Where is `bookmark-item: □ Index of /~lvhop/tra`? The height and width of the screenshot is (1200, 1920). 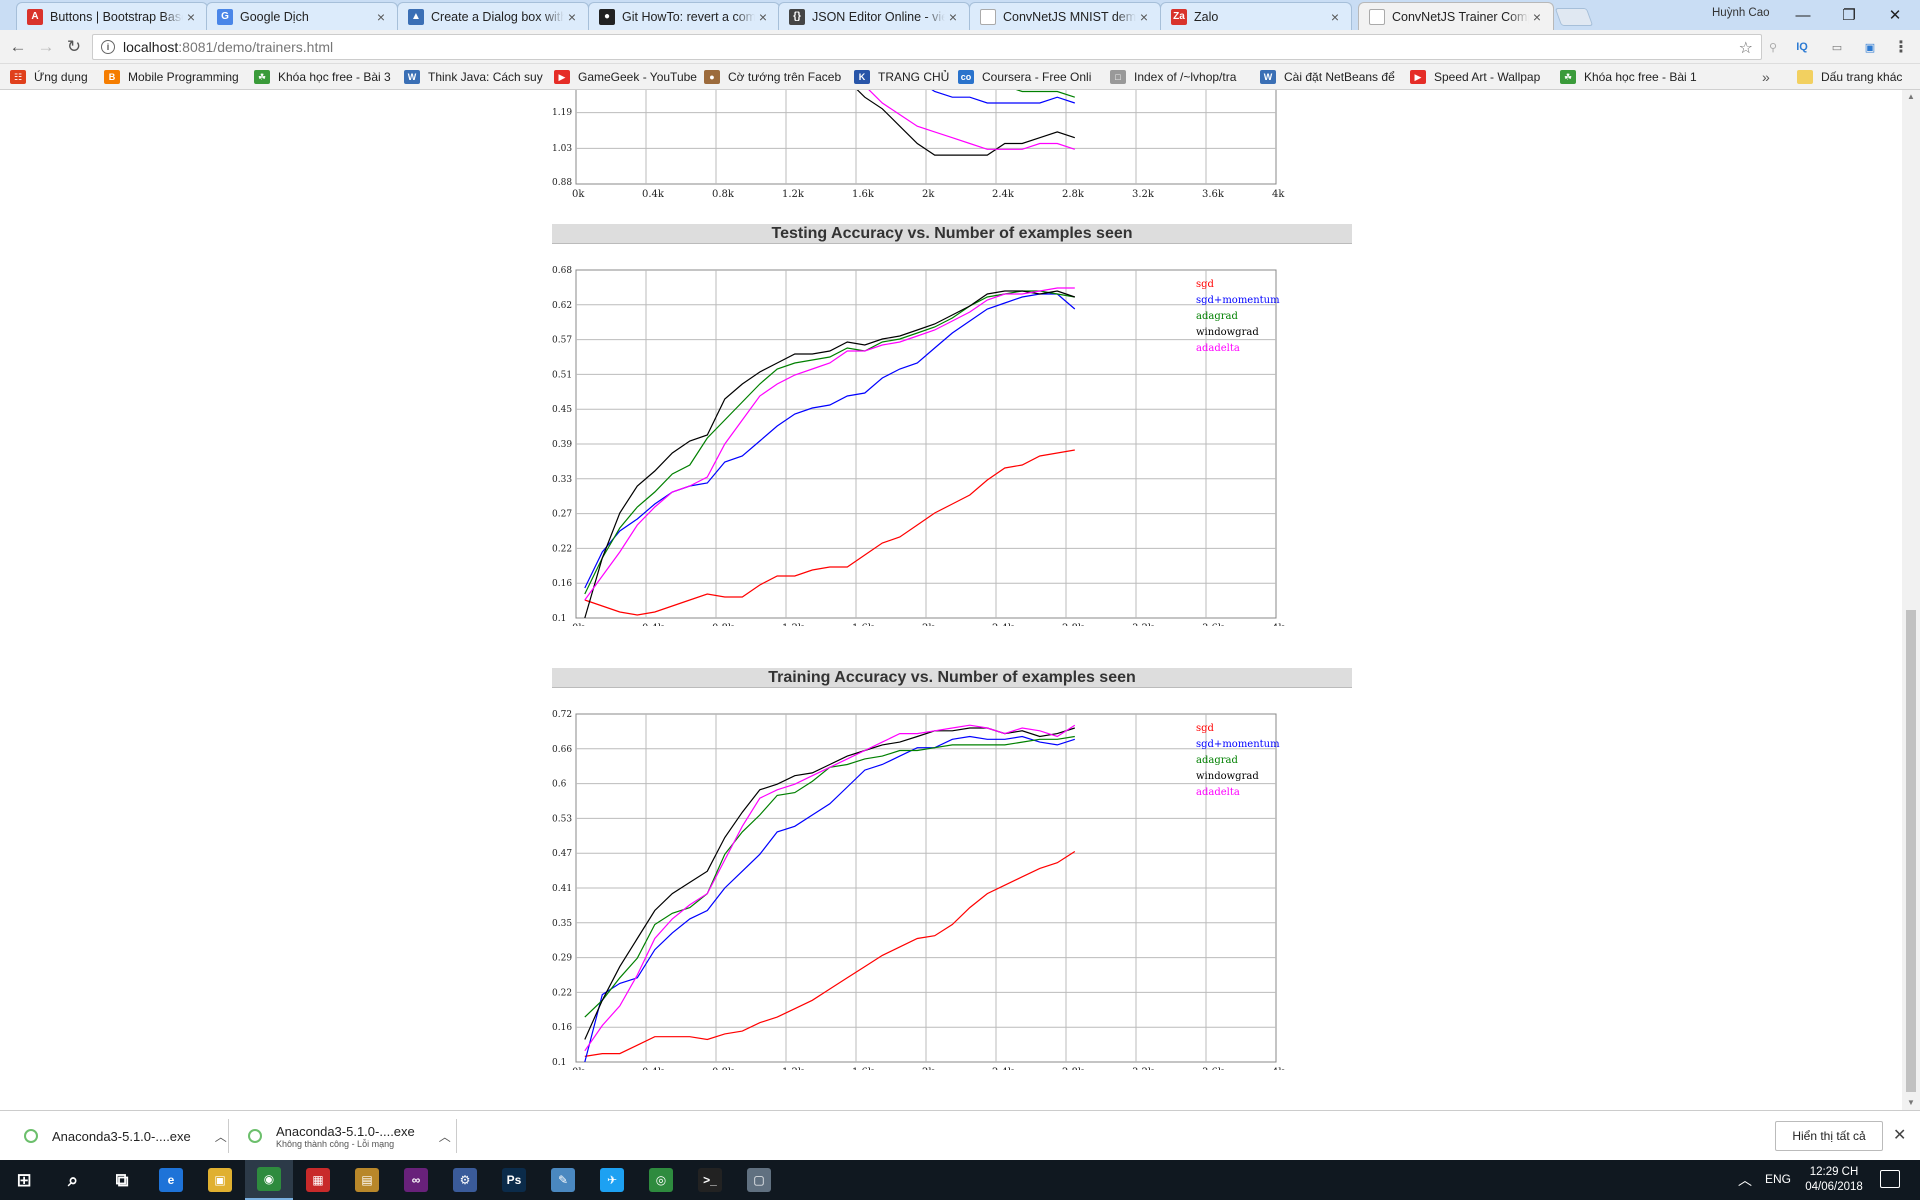
bookmark-item: □ Index of /~lvhop/tra is located at coordinates (1182, 77).